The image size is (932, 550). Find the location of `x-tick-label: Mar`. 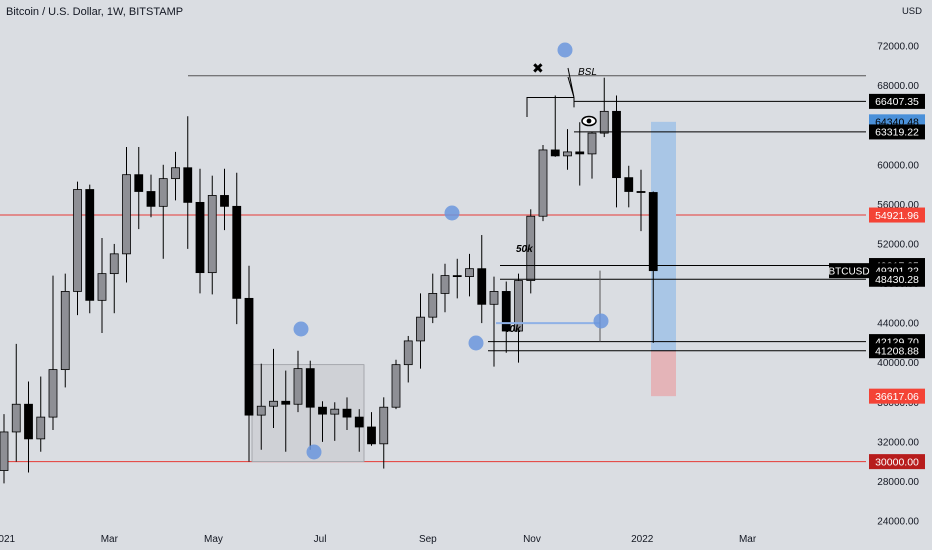

x-tick-label: Mar is located at coordinates (748, 539).